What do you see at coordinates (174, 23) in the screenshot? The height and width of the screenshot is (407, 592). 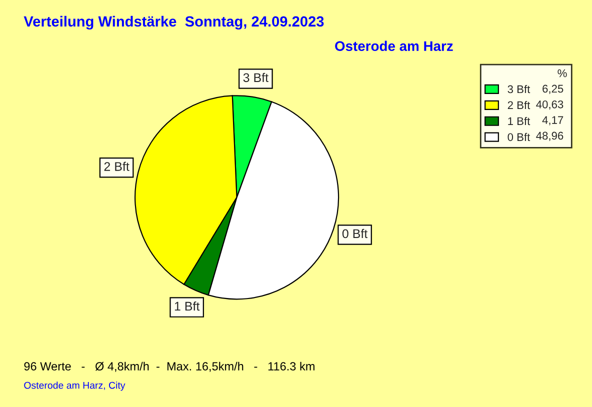 I see `chart-title: Verteilung Windstärke Sonntag, 24.09.2023` at bounding box center [174, 23].